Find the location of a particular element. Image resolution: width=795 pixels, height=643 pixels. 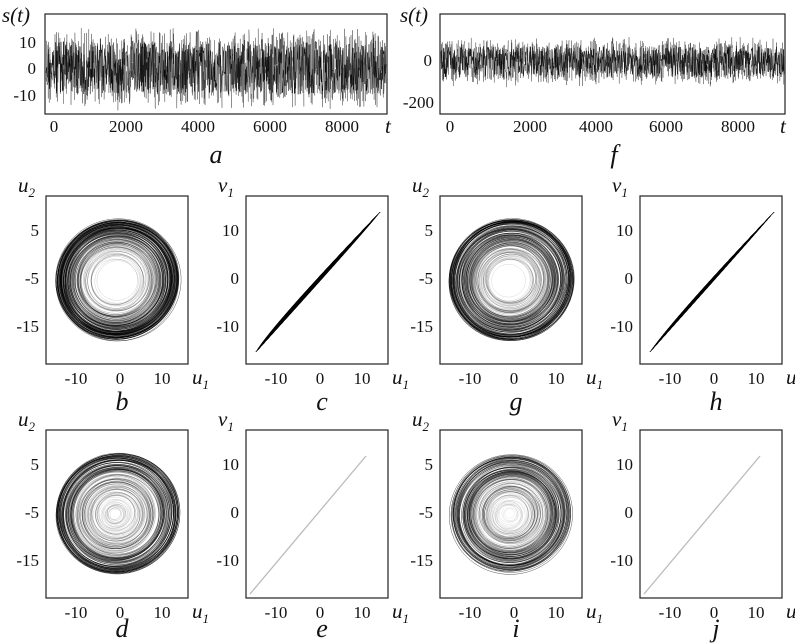

panel-h-ytick: -10 is located at coordinates (621, 326).